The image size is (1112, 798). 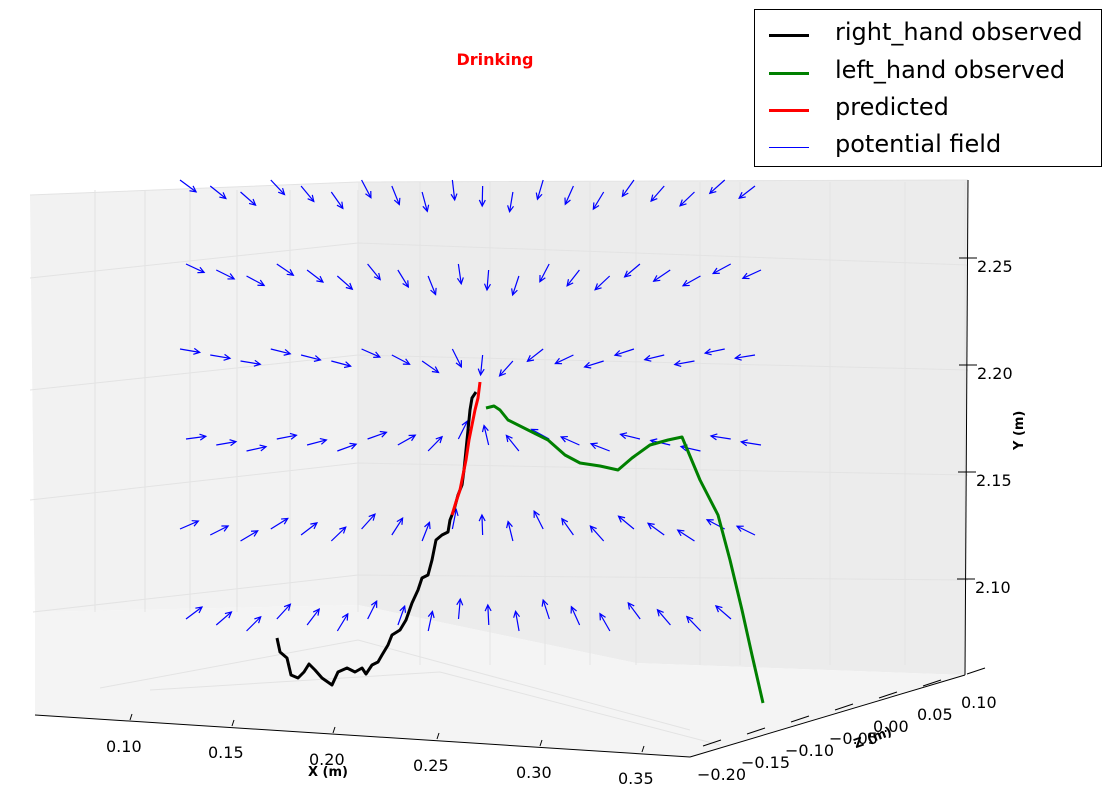 What do you see at coordinates (431, 765) in the screenshot?
I see `x-tick-label: 0.25` at bounding box center [431, 765].